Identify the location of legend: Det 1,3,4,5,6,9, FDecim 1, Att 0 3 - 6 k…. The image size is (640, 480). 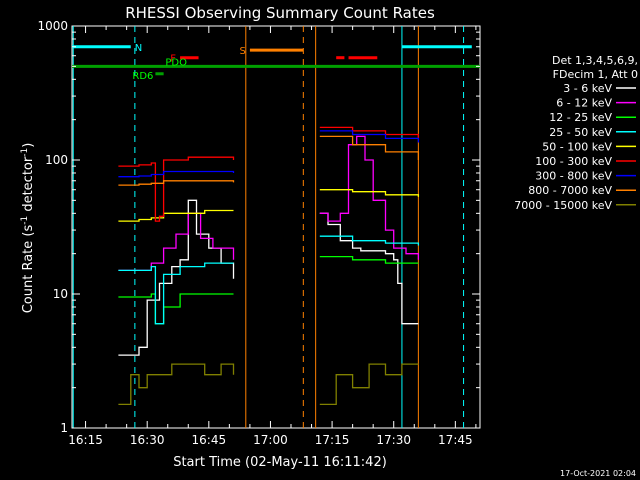
(576, 133).